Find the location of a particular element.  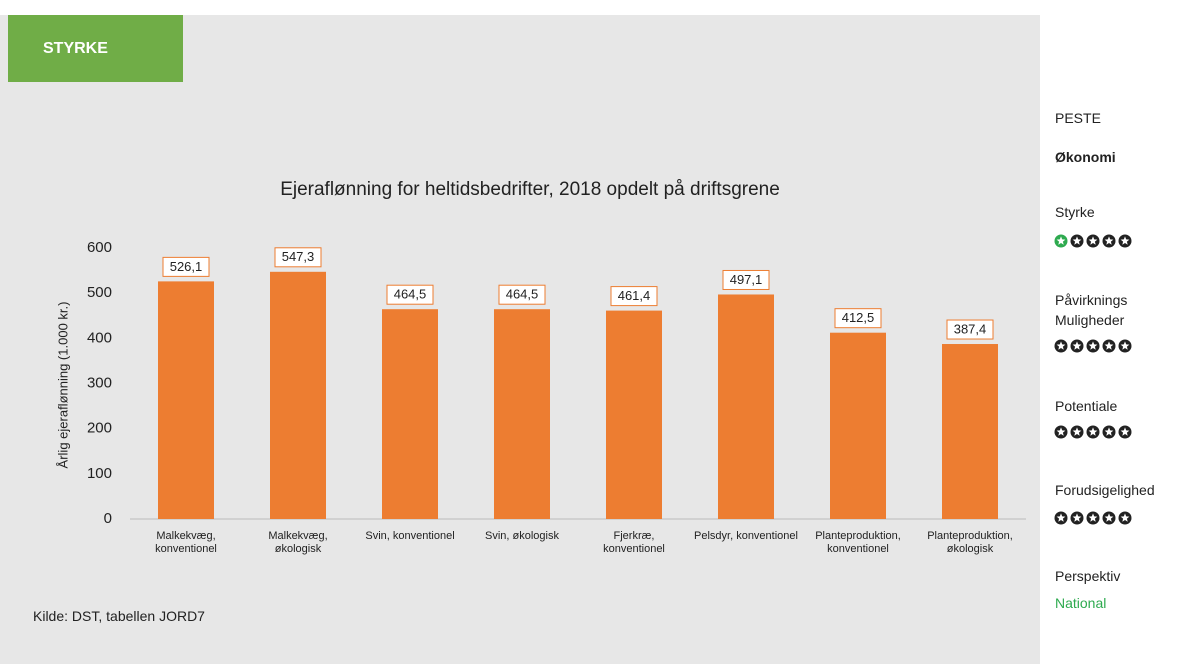

data-label: 547,3 is located at coordinates (298, 256).